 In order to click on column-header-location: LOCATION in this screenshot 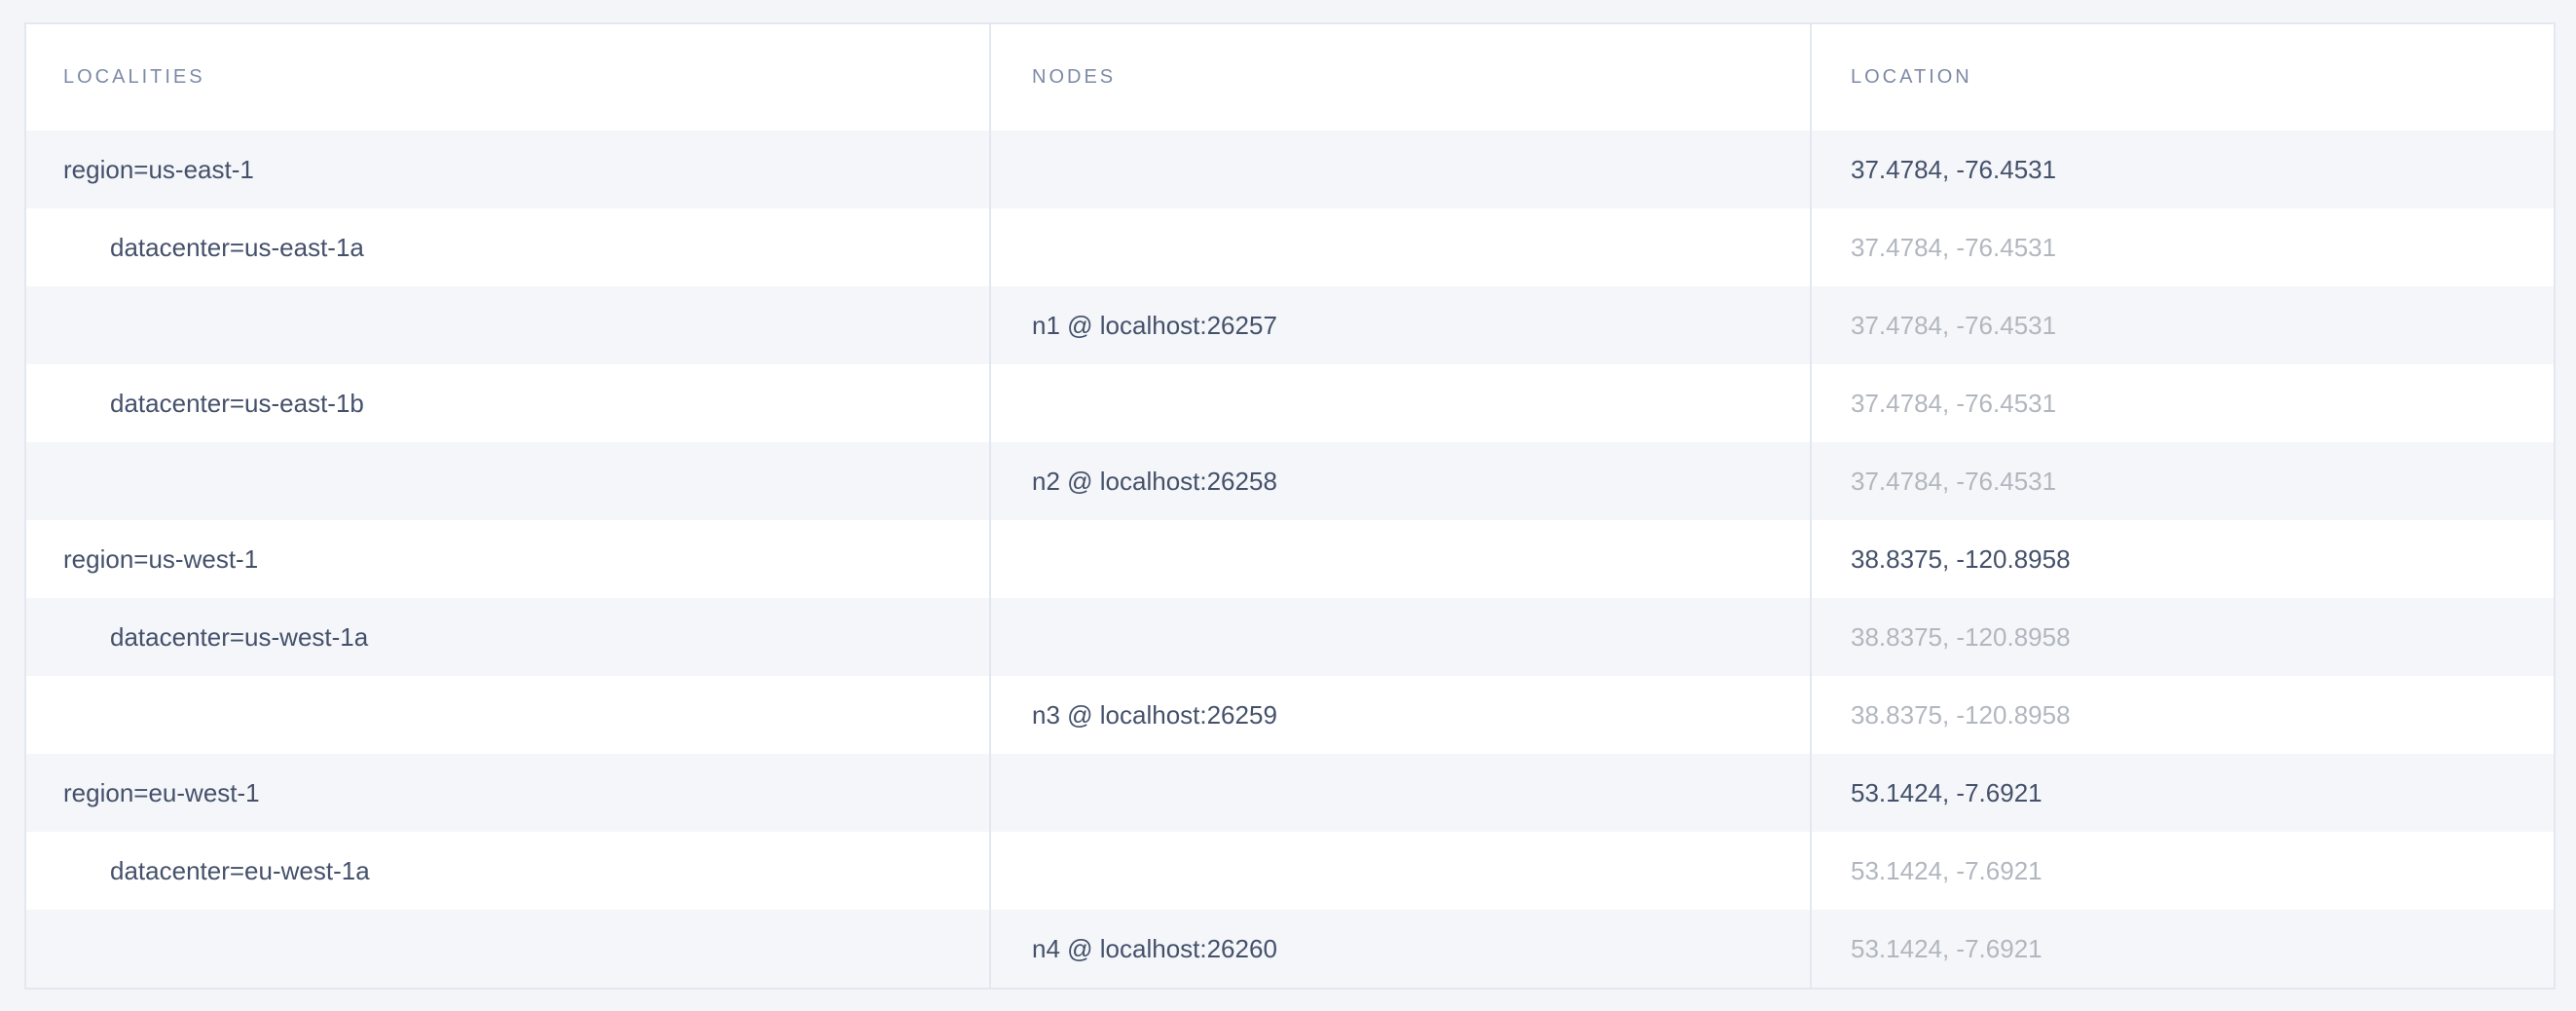, I will do `click(2183, 77)`.